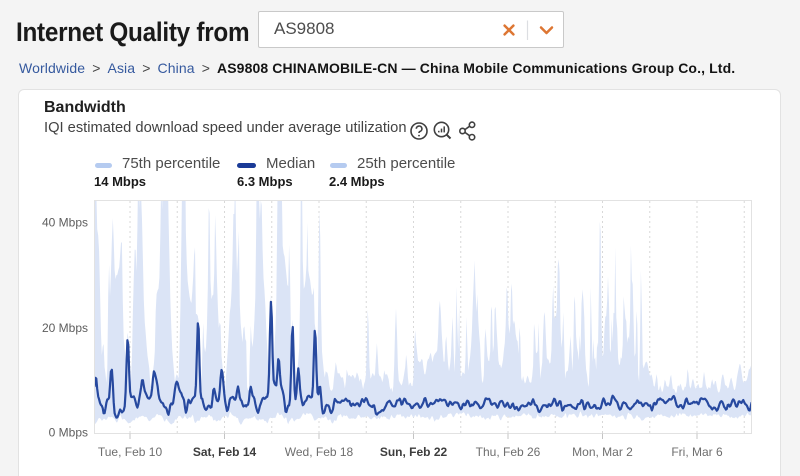 This screenshot has height=476, width=800. Describe the element at coordinates (225, 452) in the screenshot. I see `svg-text: Sat, Feb 14` at that location.